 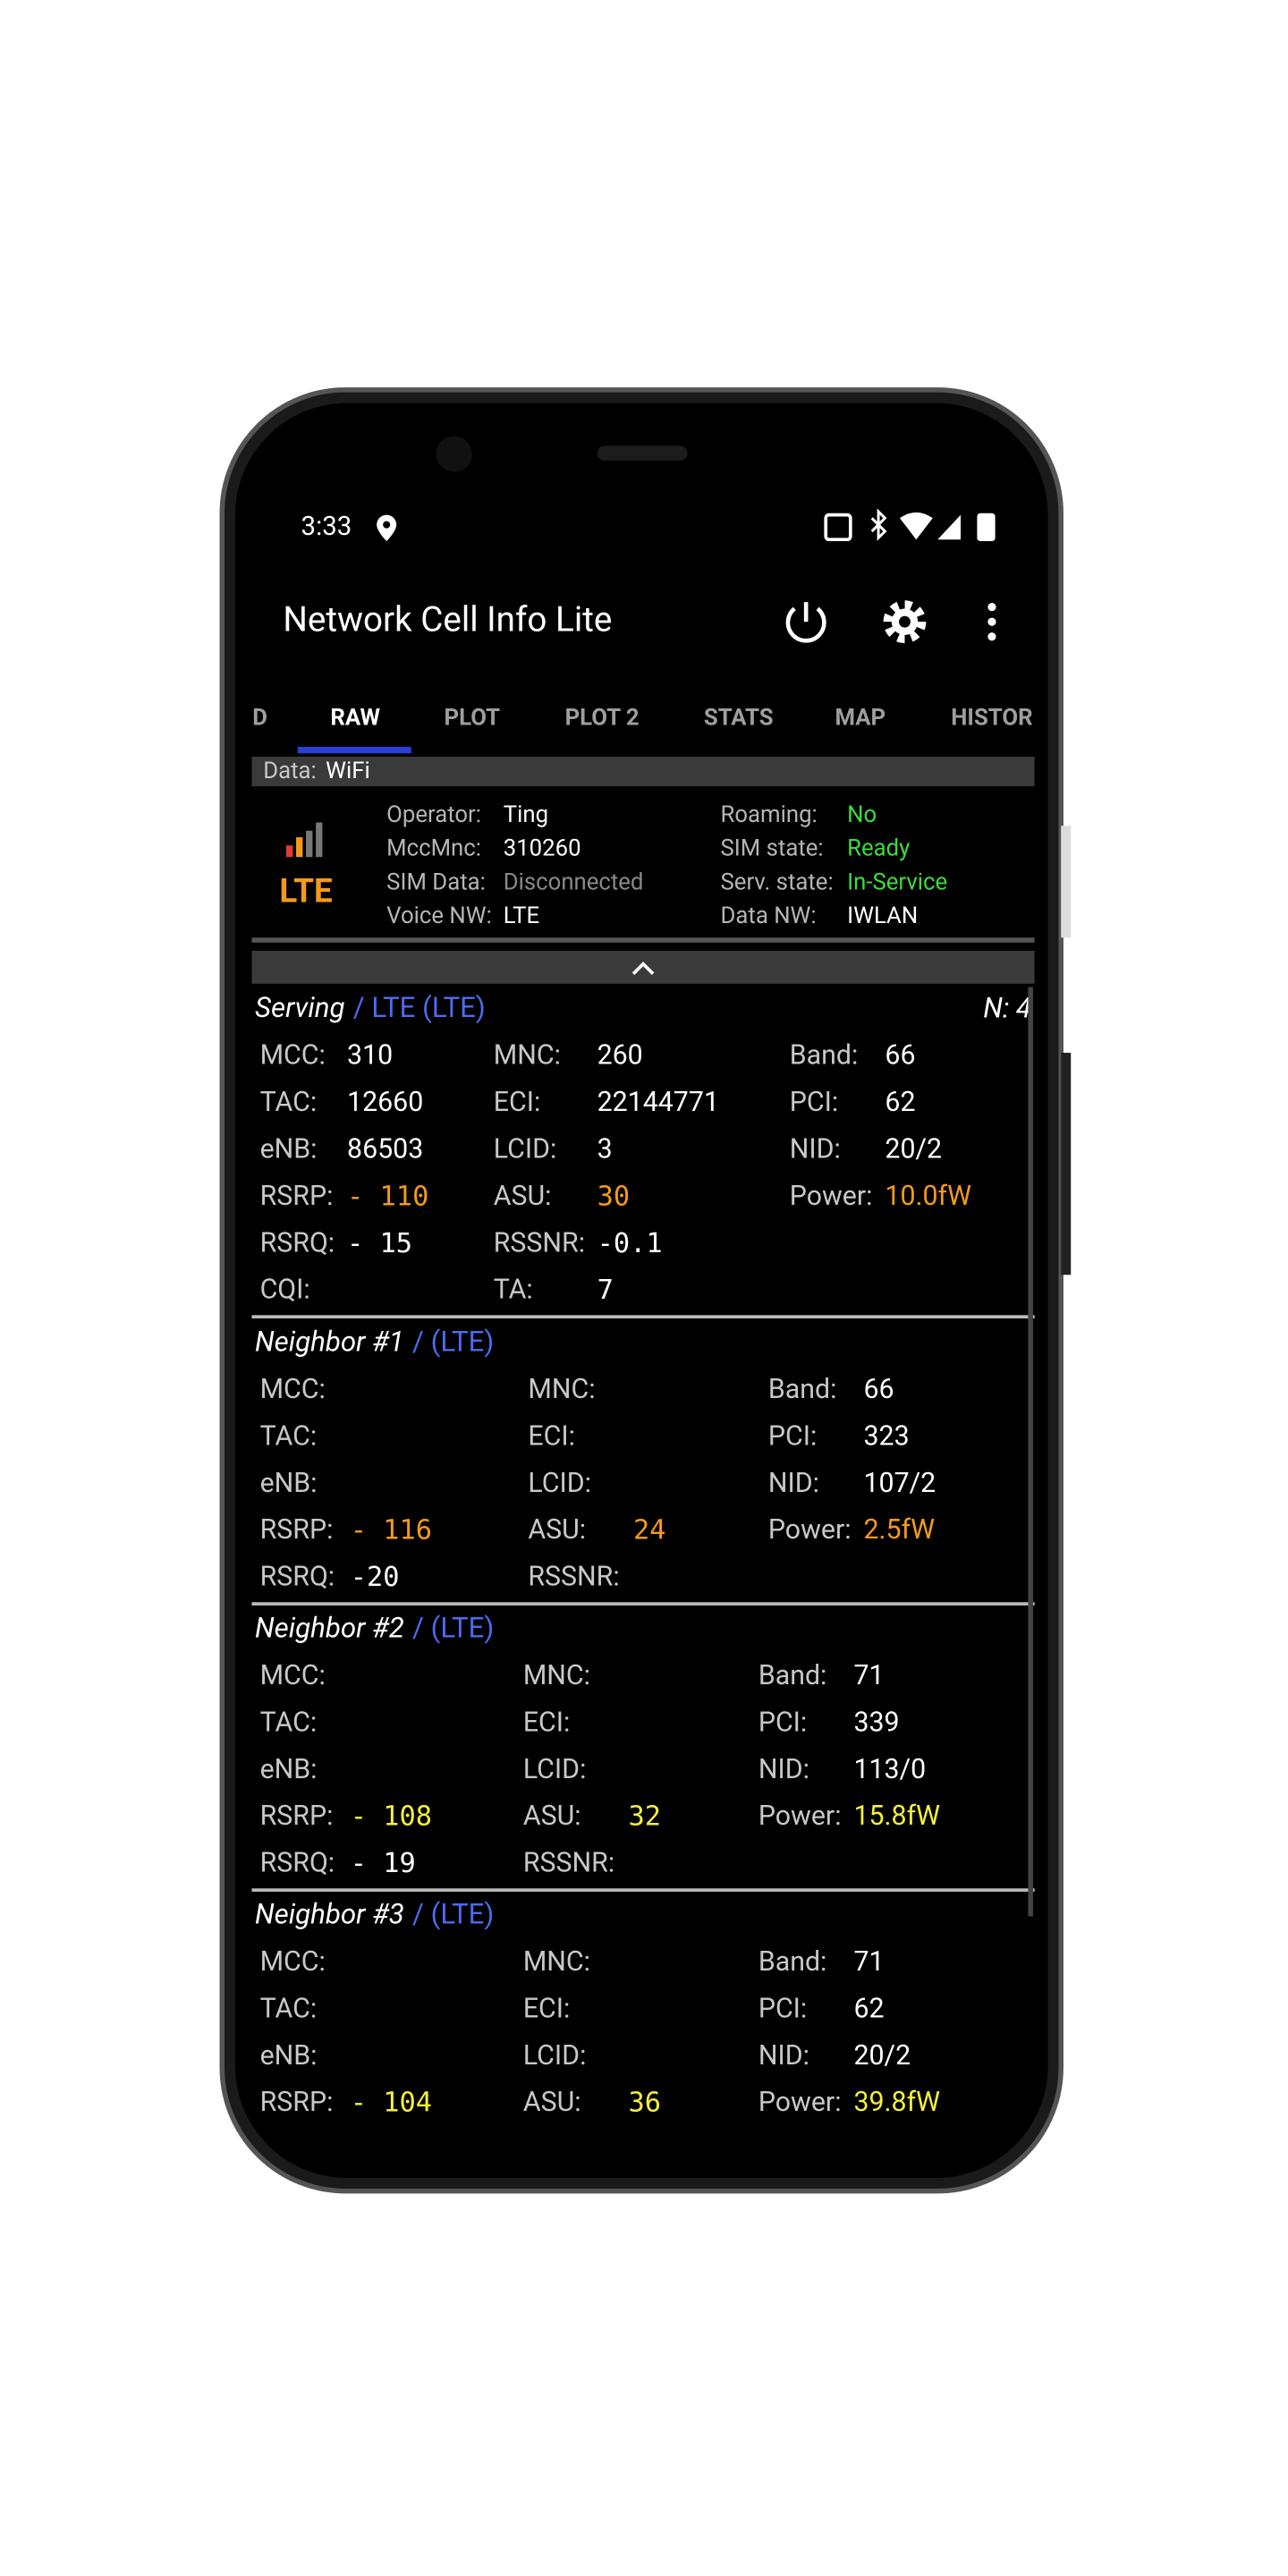 What do you see at coordinates (658, 1102) in the screenshot?
I see `field-value: 22144771` at bounding box center [658, 1102].